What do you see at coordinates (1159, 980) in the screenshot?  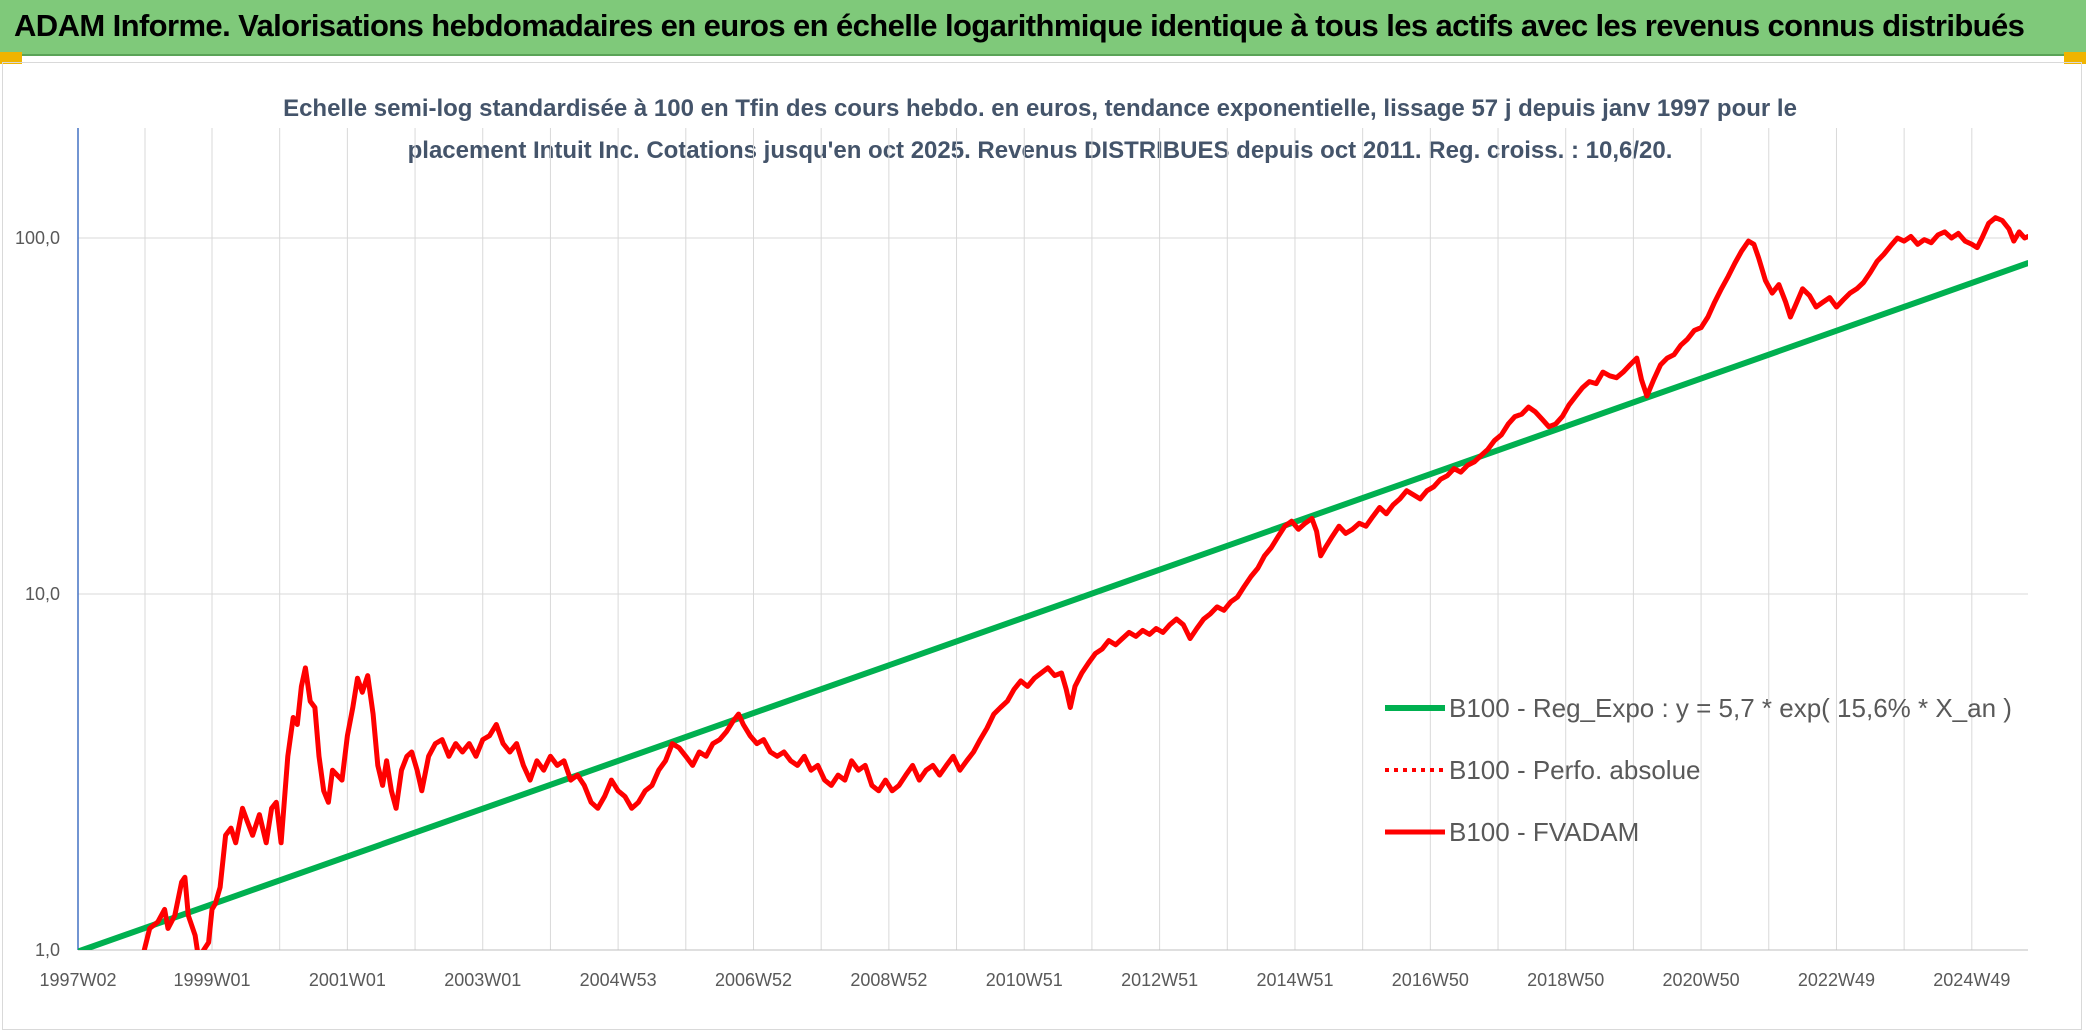 I see `x-tick-label: 2012W51` at bounding box center [1159, 980].